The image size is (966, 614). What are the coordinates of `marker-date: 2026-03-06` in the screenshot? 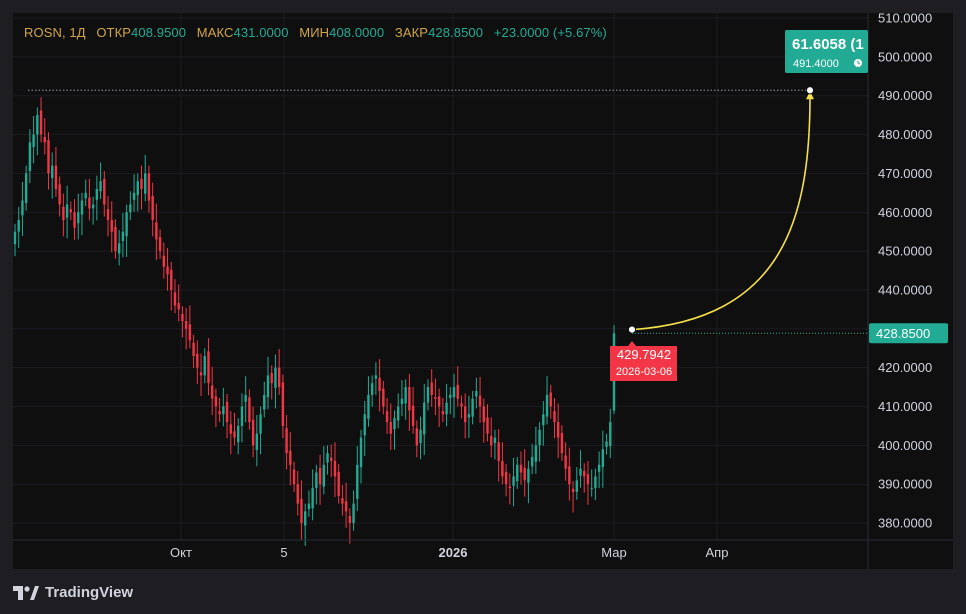 It's located at (644, 372).